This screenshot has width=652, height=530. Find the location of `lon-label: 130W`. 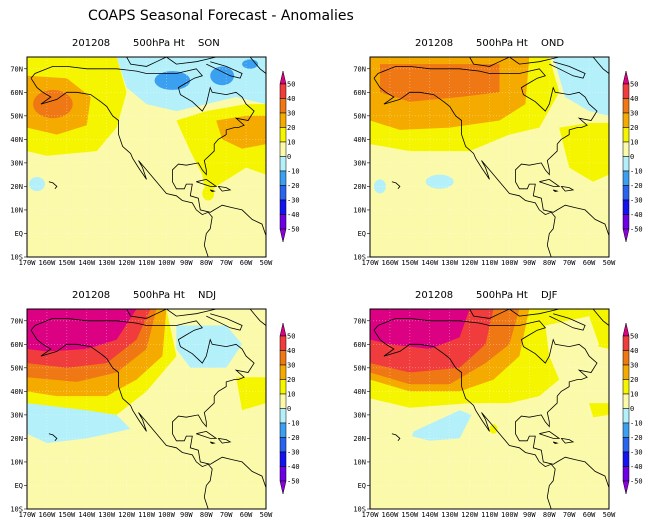

lon-label: 130W is located at coordinates (450, 263).